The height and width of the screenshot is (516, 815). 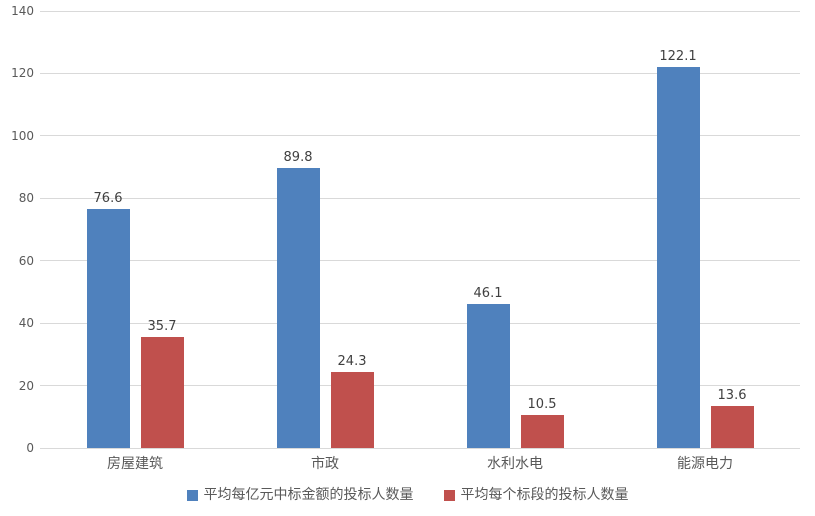 I want to click on y-axis-tick-labels: 0 20 40 60 80 100 120 140, so click(x=17, y=229).